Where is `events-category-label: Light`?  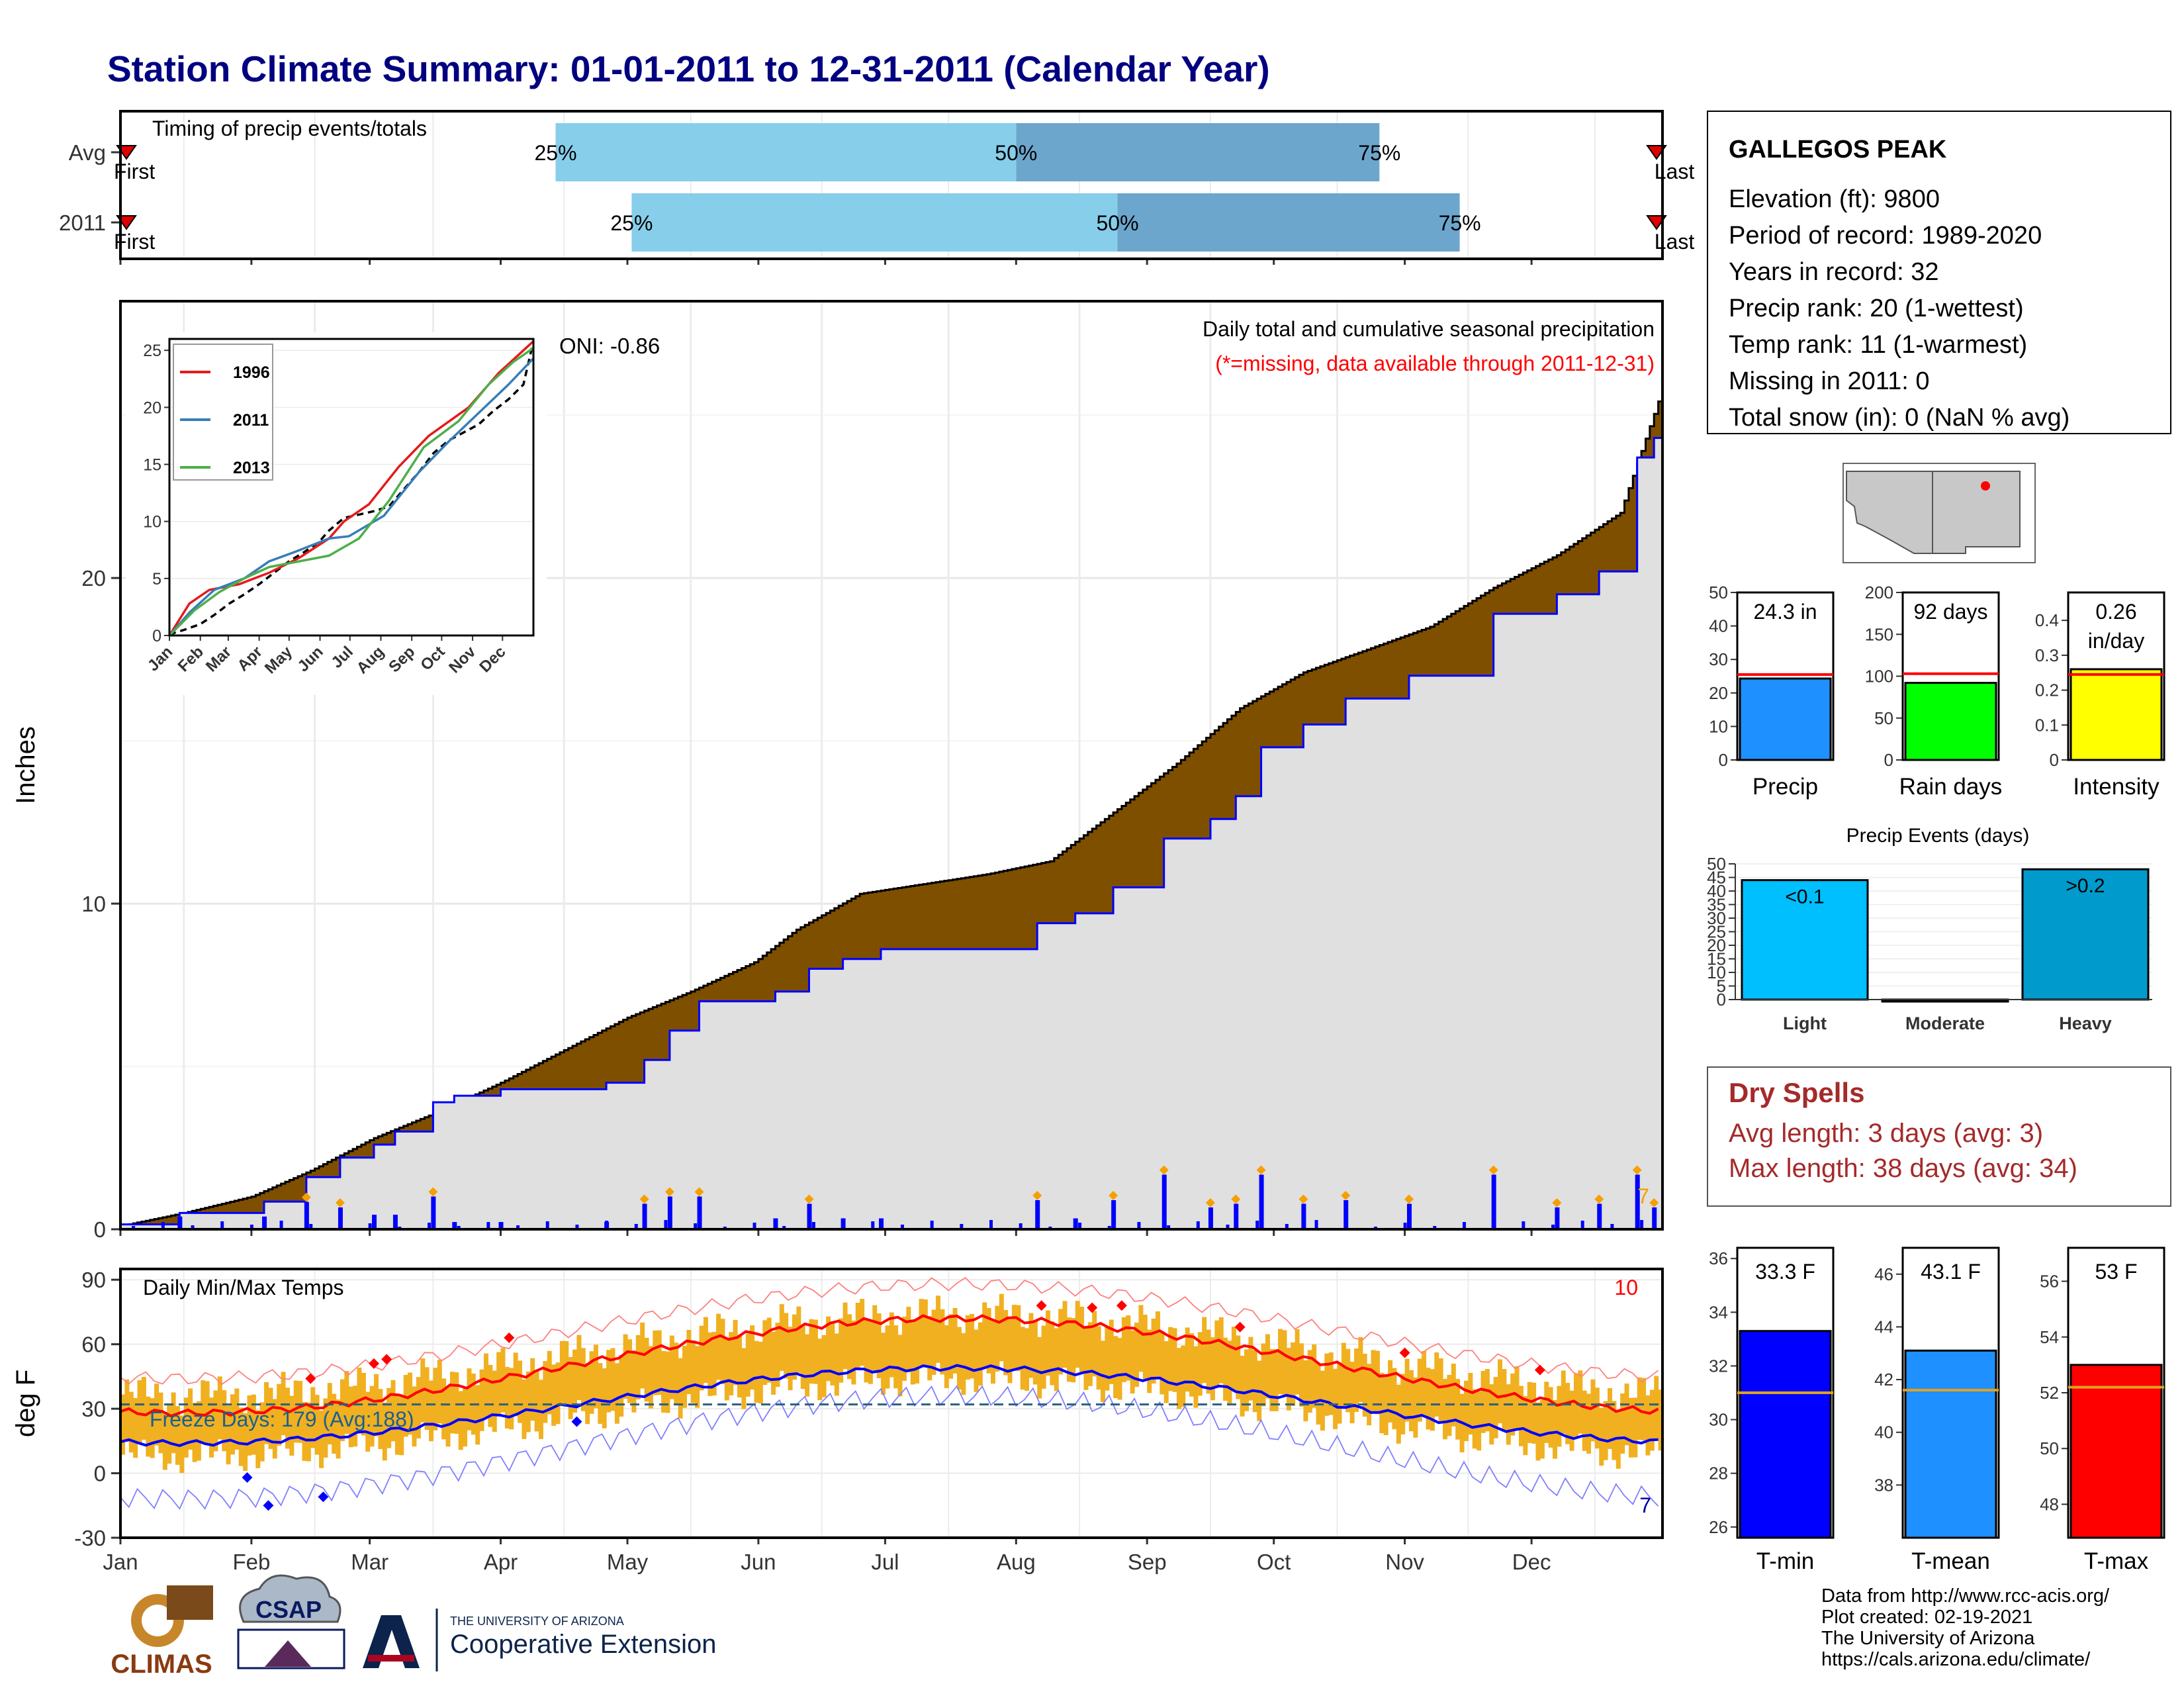
events-category-label: Light is located at coordinates (1805, 1023).